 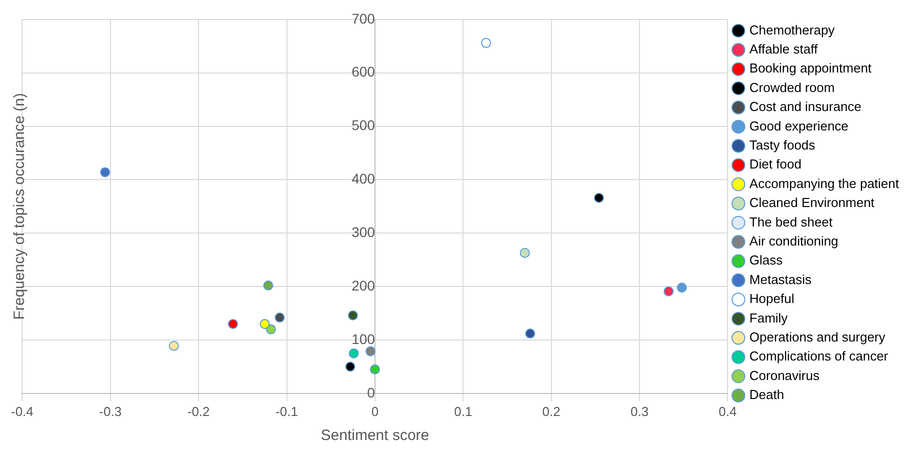 What do you see at coordinates (766, 394) in the screenshot?
I see `legend-label: Death` at bounding box center [766, 394].